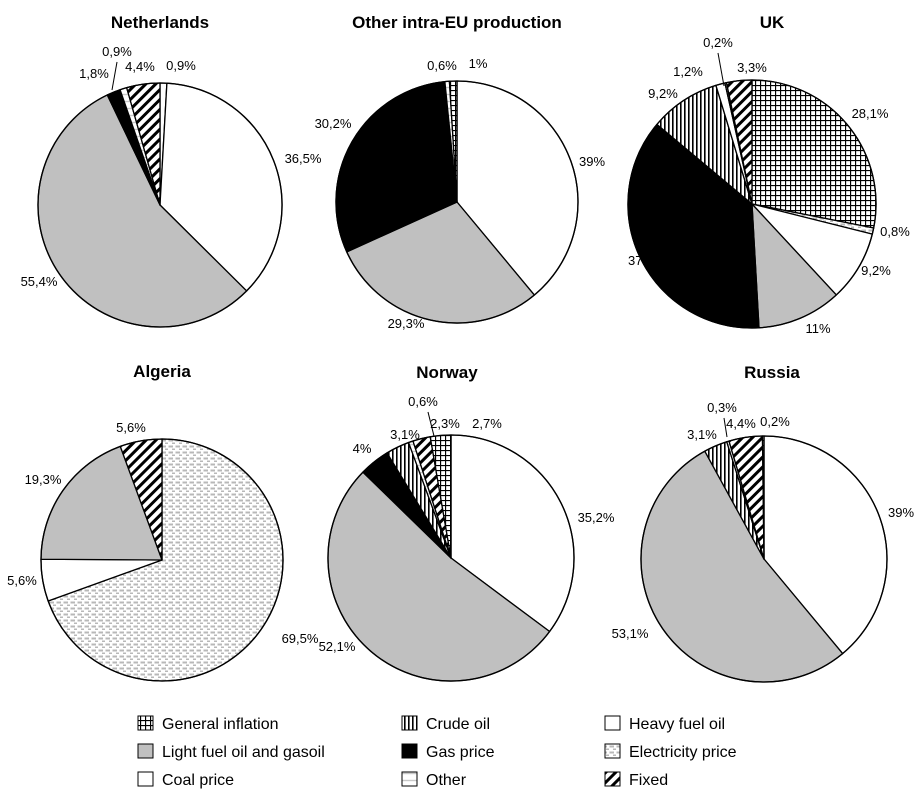 The width and height of the screenshot is (921, 795). Describe the element at coordinates (333, 123) in the screenshot. I see `data-label: 30,2%` at that location.